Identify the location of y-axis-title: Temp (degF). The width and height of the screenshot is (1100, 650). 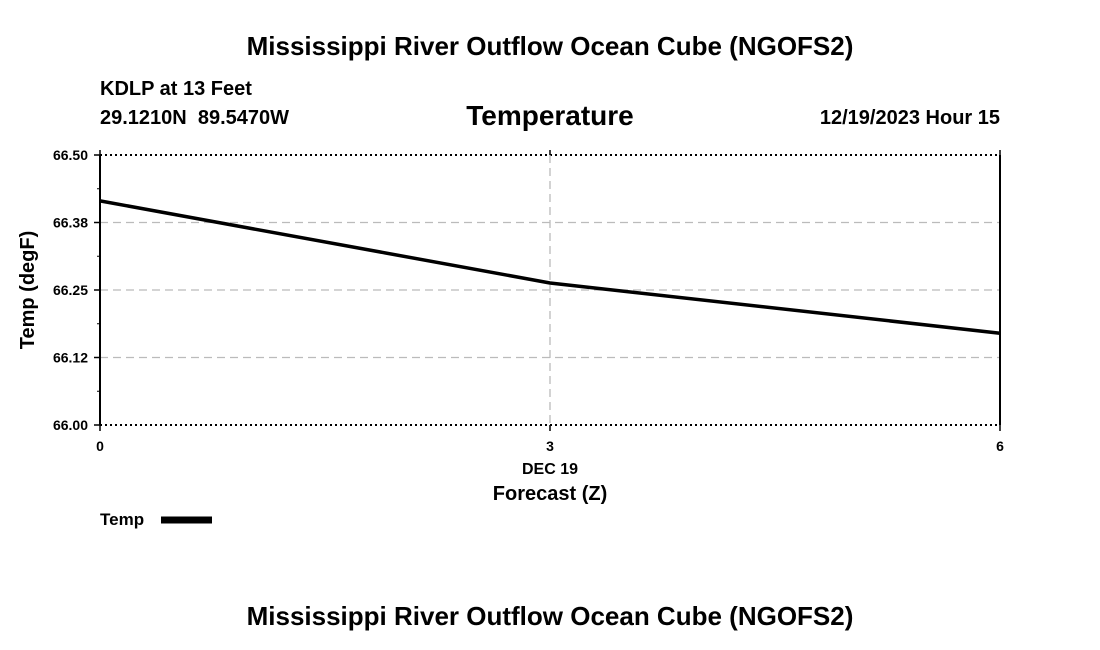
(28, 290).